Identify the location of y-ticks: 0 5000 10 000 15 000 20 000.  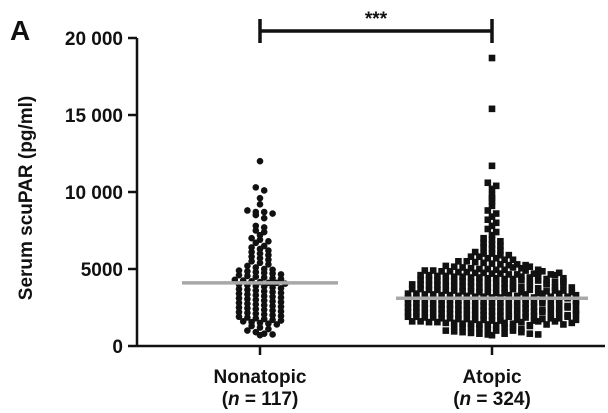
(101, 193).